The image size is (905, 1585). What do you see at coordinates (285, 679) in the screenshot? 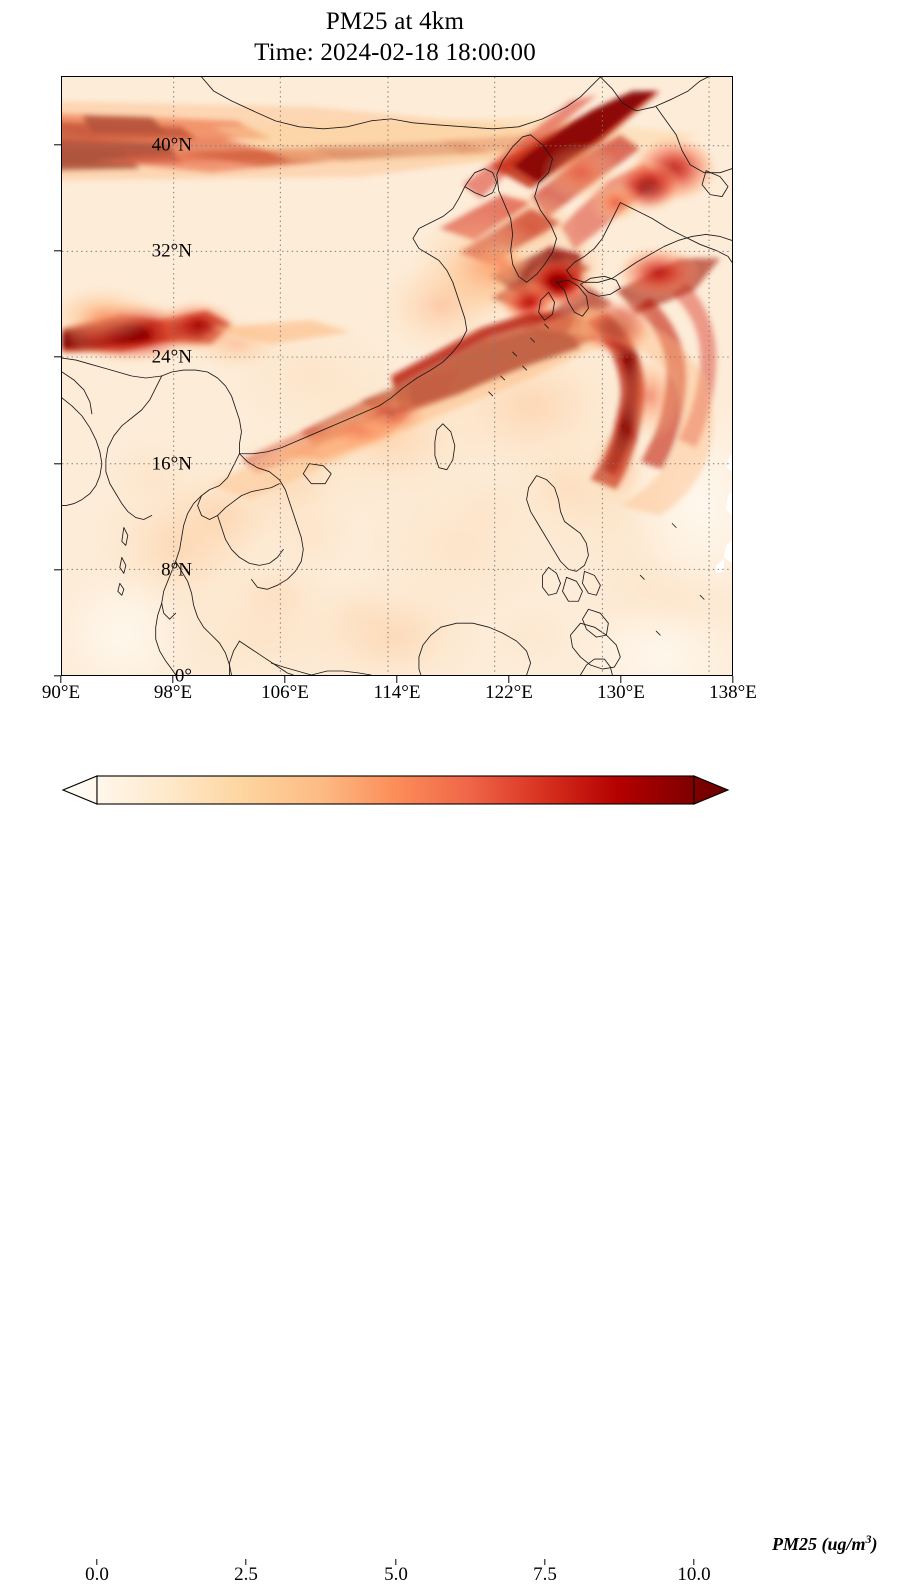
I see `xtick-mark-106e` at bounding box center [285, 679].